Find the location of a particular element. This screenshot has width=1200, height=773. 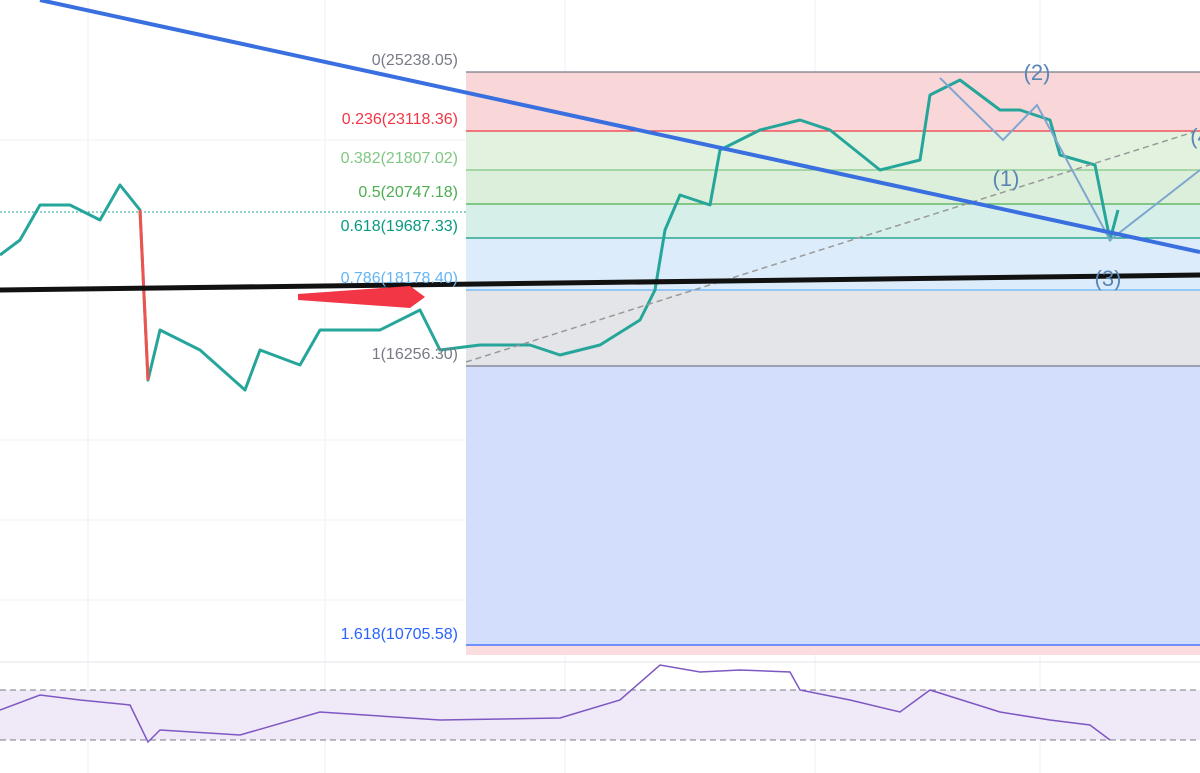

rsi-band is located at coordinates (600, 715).